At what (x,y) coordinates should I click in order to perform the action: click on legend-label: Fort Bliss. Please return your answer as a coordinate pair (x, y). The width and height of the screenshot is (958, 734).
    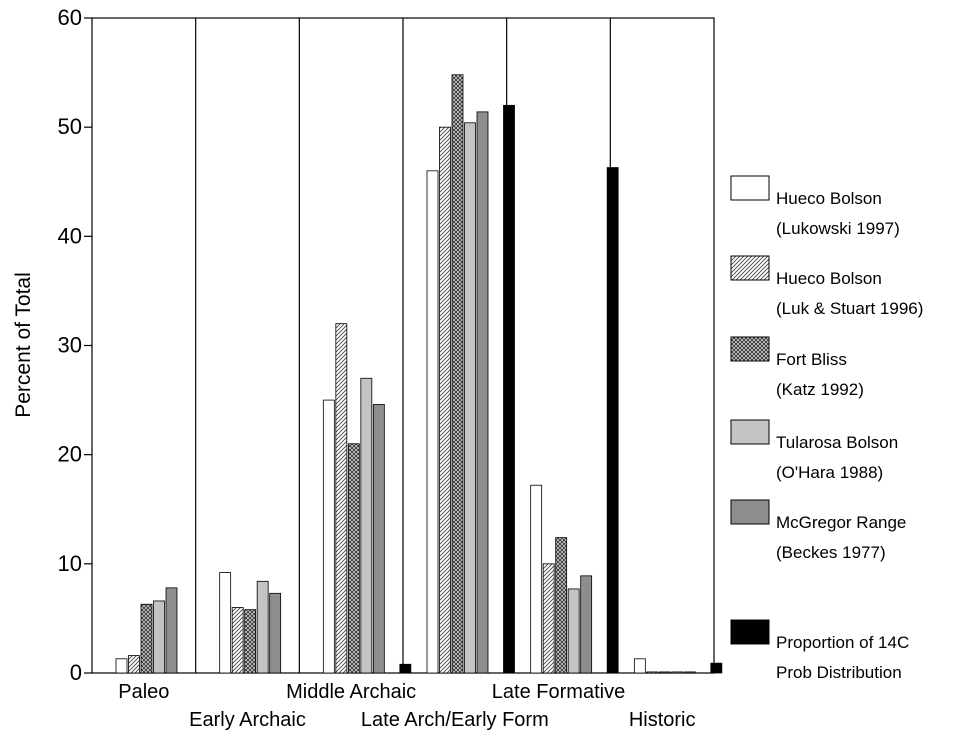
    Looking at the image, I should click on (811, 359).